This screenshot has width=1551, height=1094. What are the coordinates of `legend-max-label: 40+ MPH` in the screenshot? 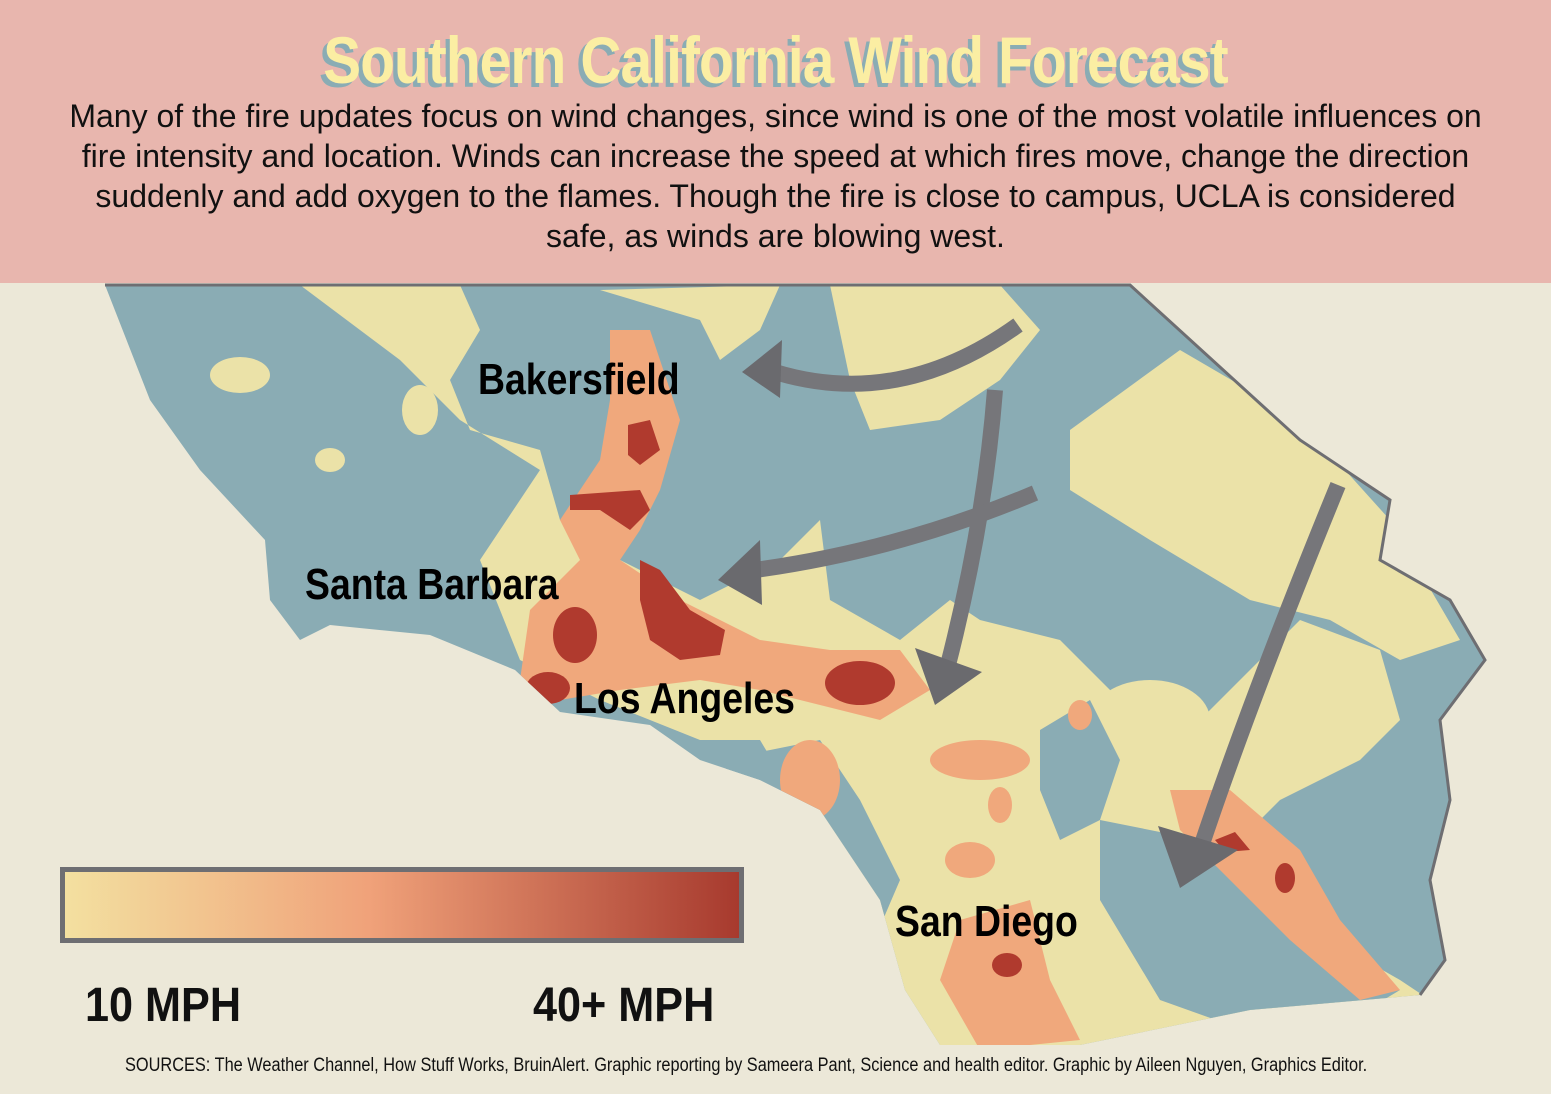 It's located at (624, 1005).